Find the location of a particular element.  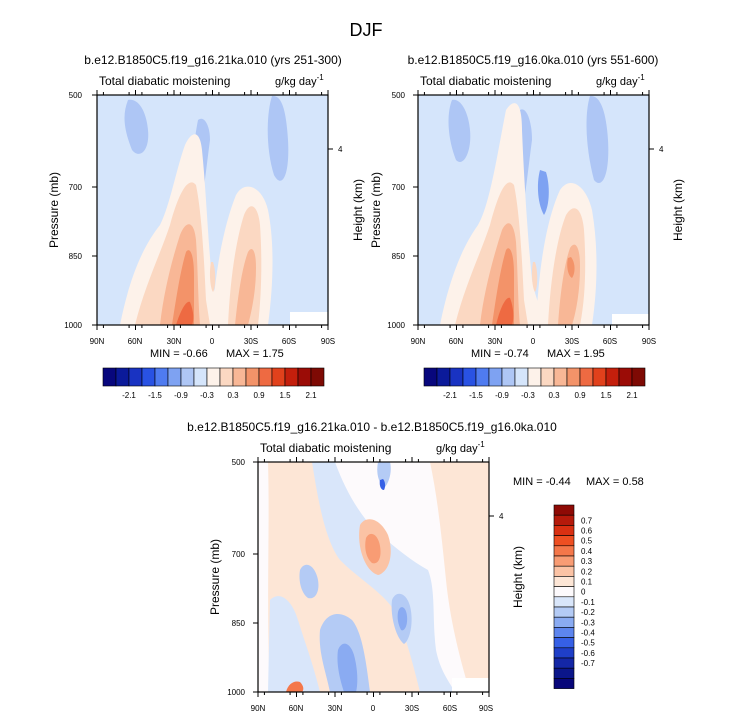

colorbar-label: -0.5 is located at coordinates (588, 643).